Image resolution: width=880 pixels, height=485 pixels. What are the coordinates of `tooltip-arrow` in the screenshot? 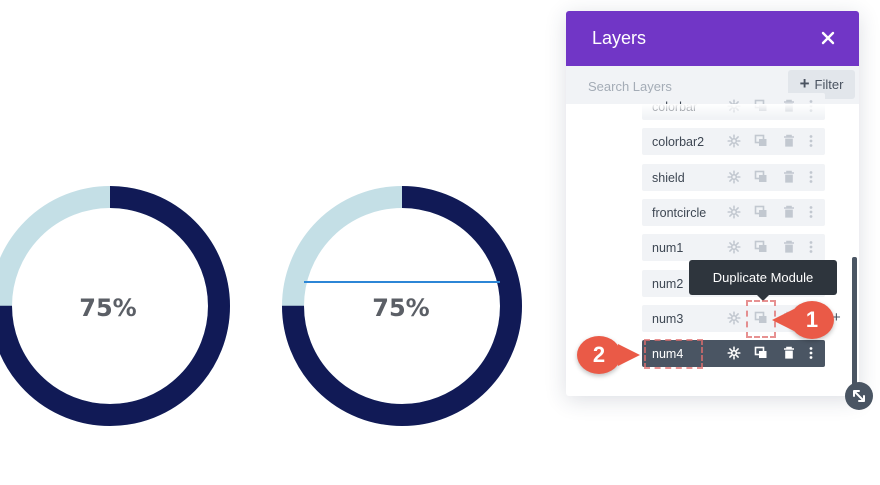 It's located at (763, 297).